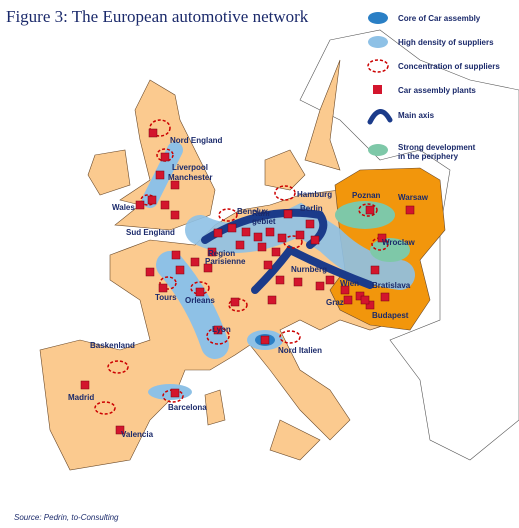 This screenshot has width=519, height=528. I want to click on legend-label: Car assembly plants, so click(437, 90).